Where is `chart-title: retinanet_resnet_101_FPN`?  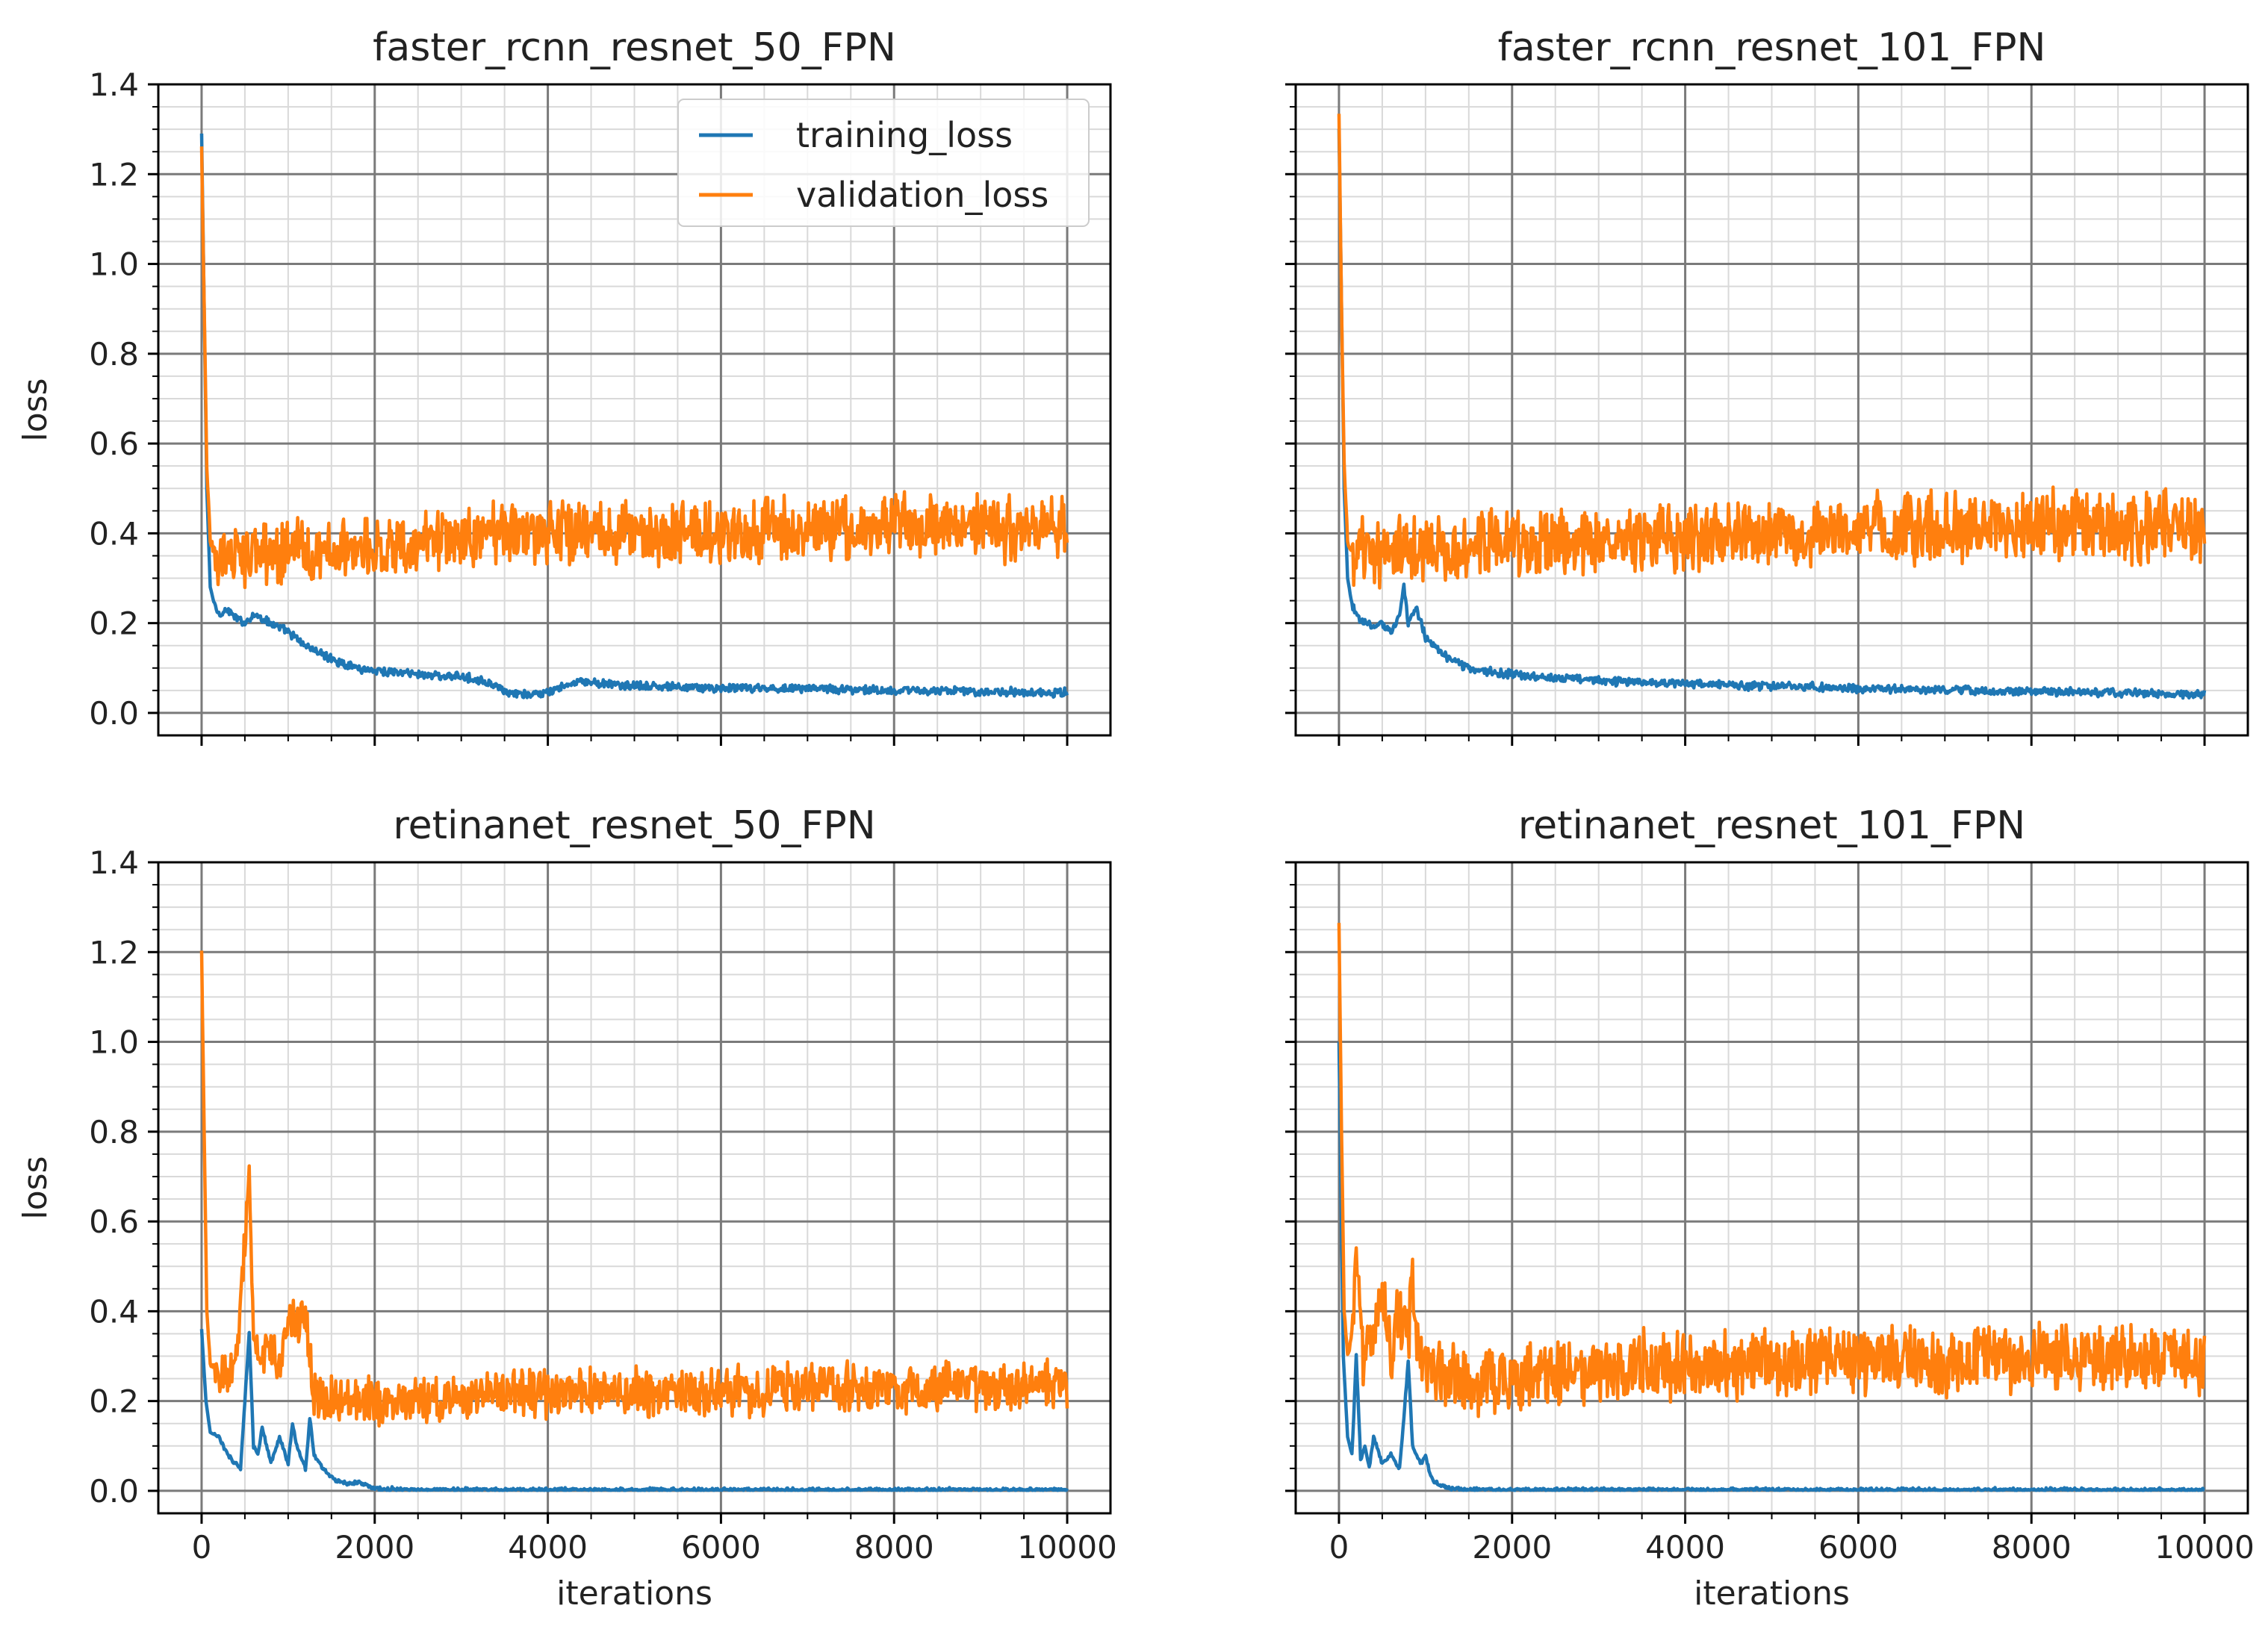 chart-title: retinanet_resnet_101_FPN is located at coordinates (1771, 825).